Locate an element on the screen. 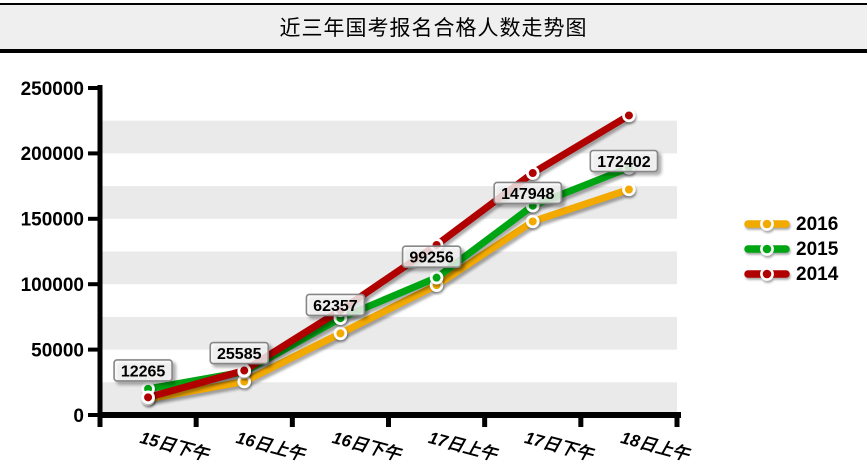 This screenshot has width=867, height=473. y-tick-label: 250000 is located at coordinates (52, 89).